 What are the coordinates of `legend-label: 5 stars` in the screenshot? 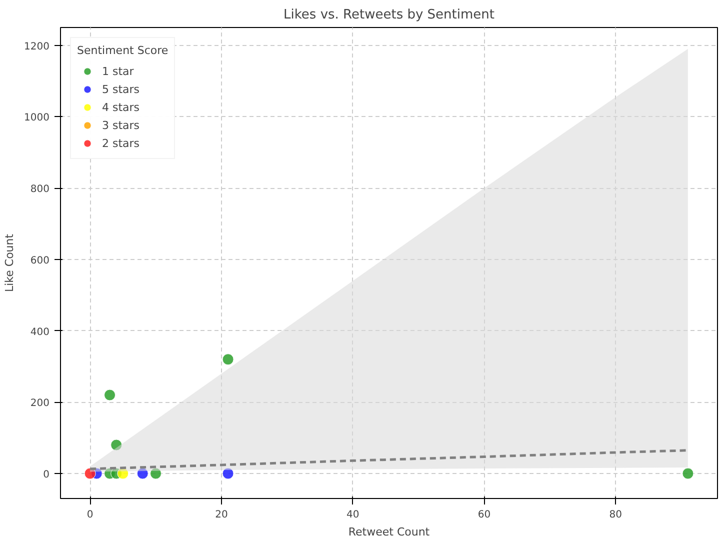 It's located at (121, 90).